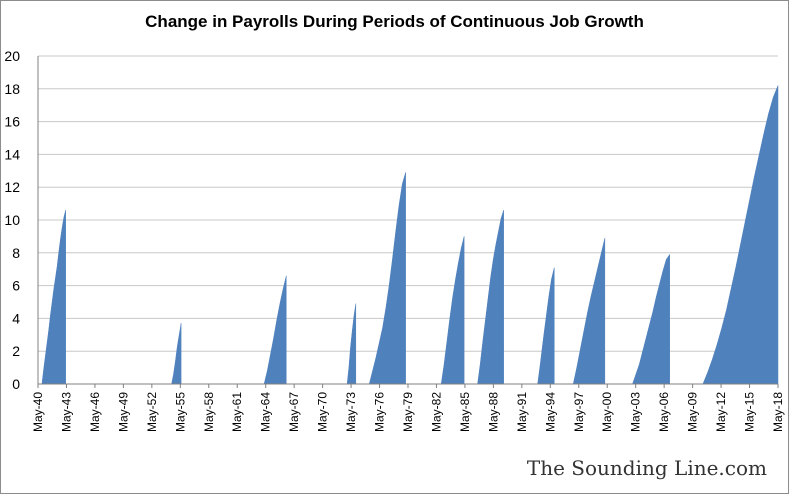 Image resolution: width=789 pixels, height=494 pixels. I want to click on y-tick-label: 0, so click(16, 384).